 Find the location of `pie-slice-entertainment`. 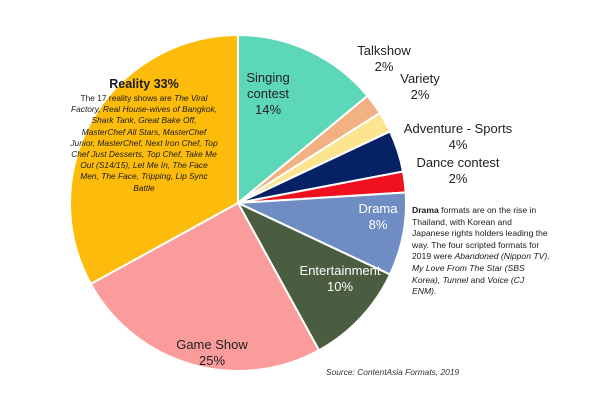

pie-slice-entertainment is located at coordinates (313, 276).